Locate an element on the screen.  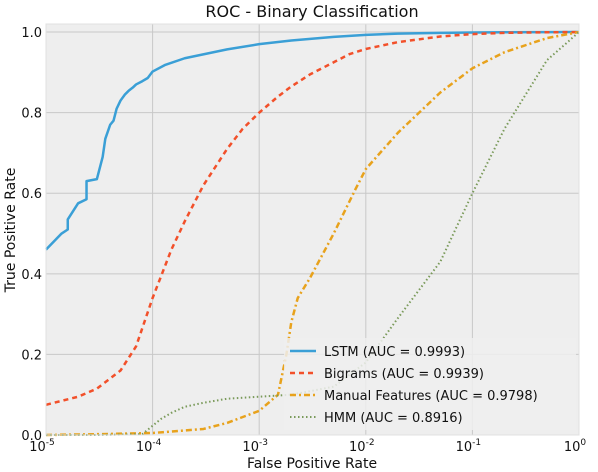
x-tick-exponent: 0 is located at coordinates (583, 443).